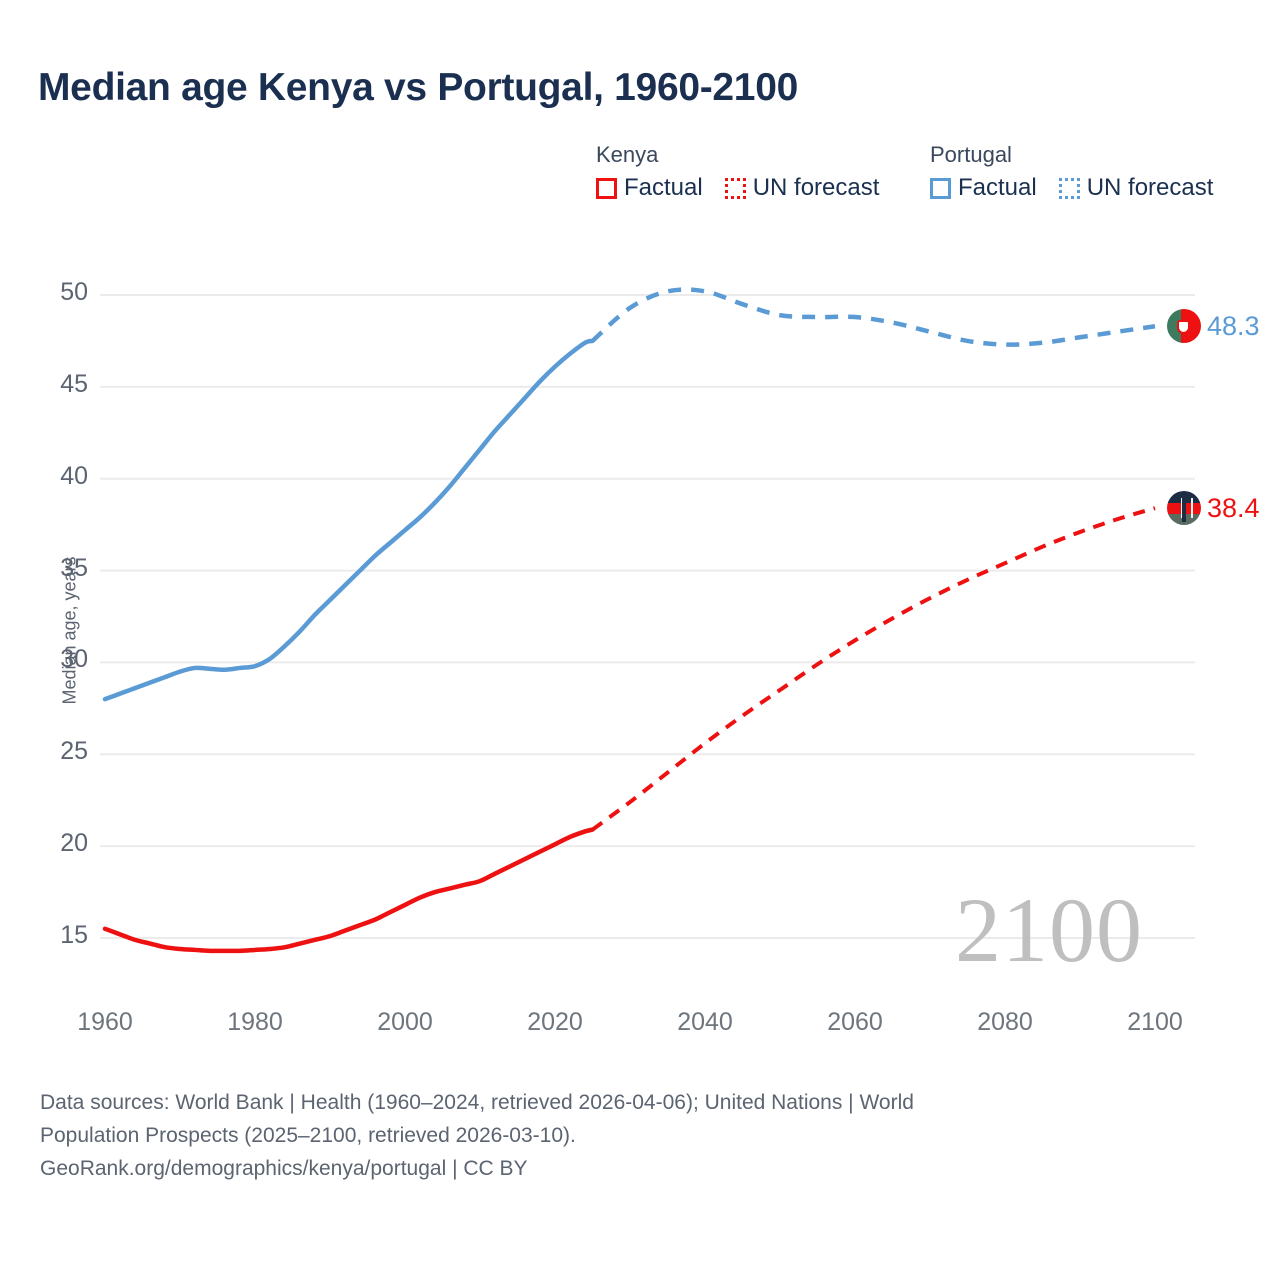 Image resolution: width=1280 pixels, height=1280 pixels. What do you see at coordinates (255, 1022) in the screenshot?
I see `x-tick-label: 1980` at bounding box center [255, 1022].